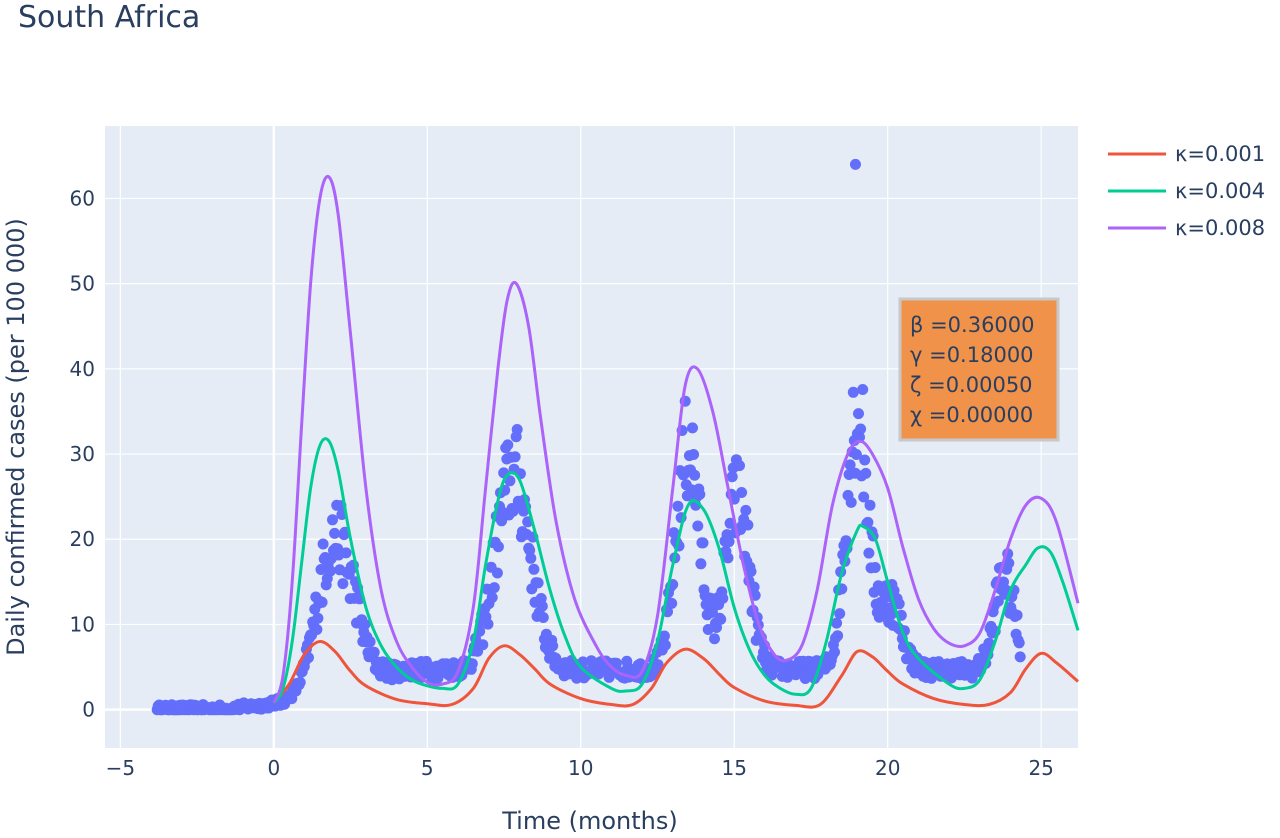 Image resolution: width=1280 pixels, height=838 pixels. What do you see at coordinates (589, 821) in the screenshot?
I see `x-axis-title: Time (months)` at bounding box center [589, 821].